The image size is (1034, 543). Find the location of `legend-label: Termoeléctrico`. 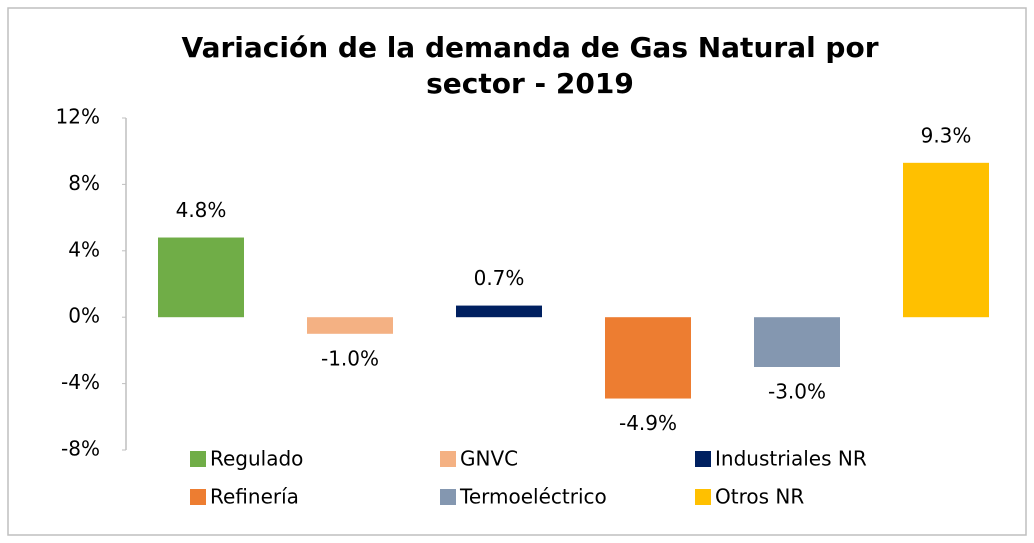

legend-label: Termoeléctrico is located at coordinates (533, 497).